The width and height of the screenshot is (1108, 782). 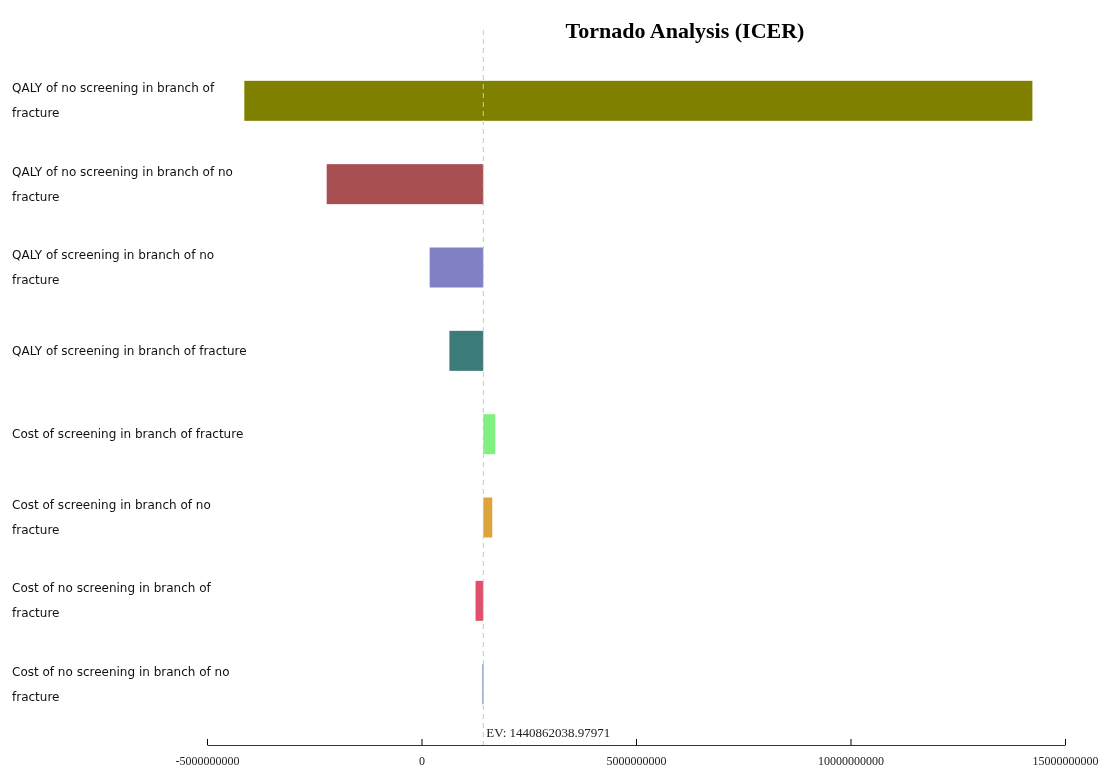 What do you see at coordinates (851, 760) in the screenshot?
I see `x-tick-label: 10000000000` at bounding box center [851, 760].